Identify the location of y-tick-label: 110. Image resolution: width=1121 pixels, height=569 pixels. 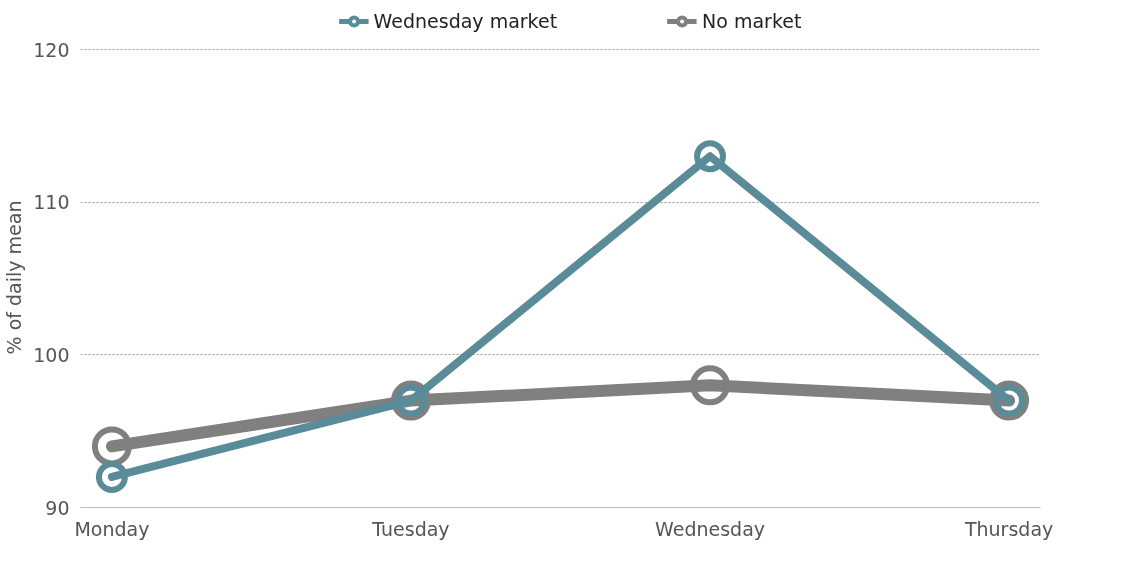
(51, 202).